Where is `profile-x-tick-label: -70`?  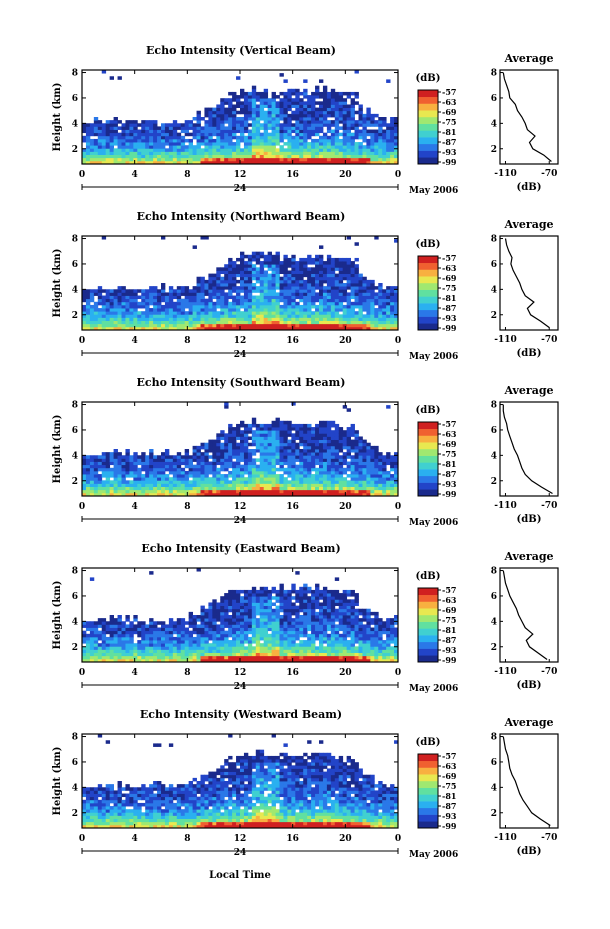
profile-x-tick-label: -70 is located at coordinates (549, 340).